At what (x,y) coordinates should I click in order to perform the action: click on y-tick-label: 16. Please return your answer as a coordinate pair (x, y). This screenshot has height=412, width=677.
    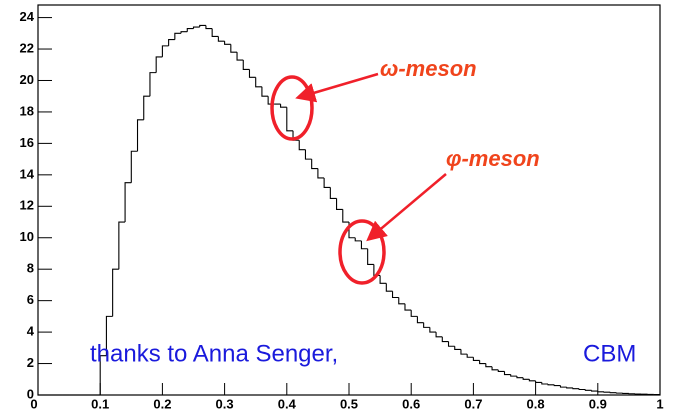
    Looking at the image, I should click on (27, 142).